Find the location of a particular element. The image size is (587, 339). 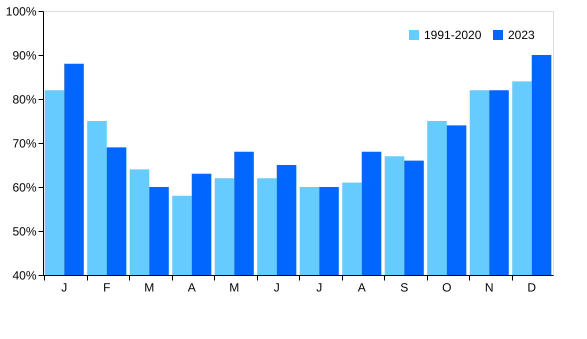

y-tick-label: 80% is located at coordinates (24, 99).